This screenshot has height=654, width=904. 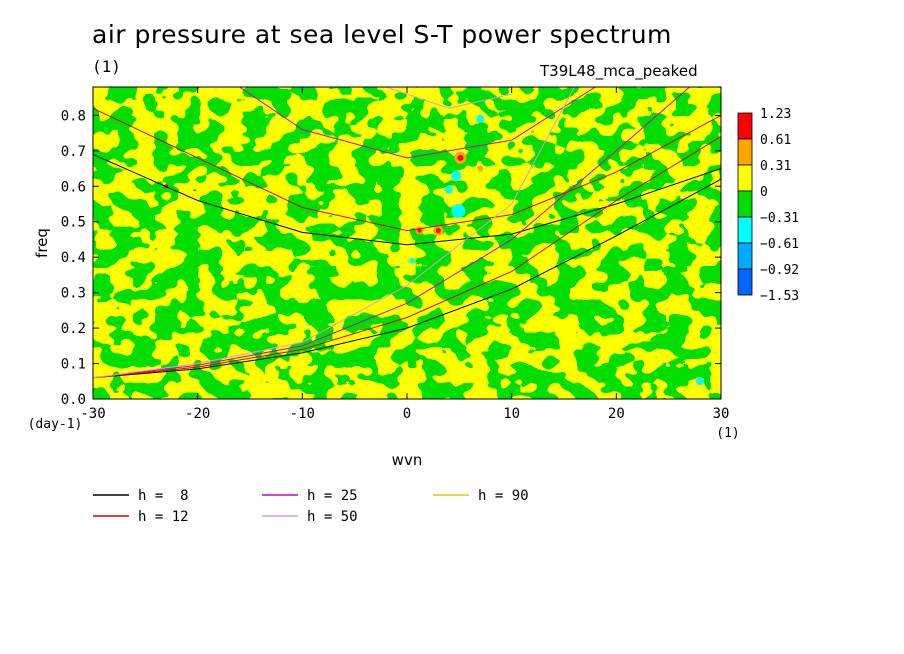 What do you see at coordinates (73, 116) in the screenshot?
I see `y-tick-label: 0.8` at bounding box center [73, 116].